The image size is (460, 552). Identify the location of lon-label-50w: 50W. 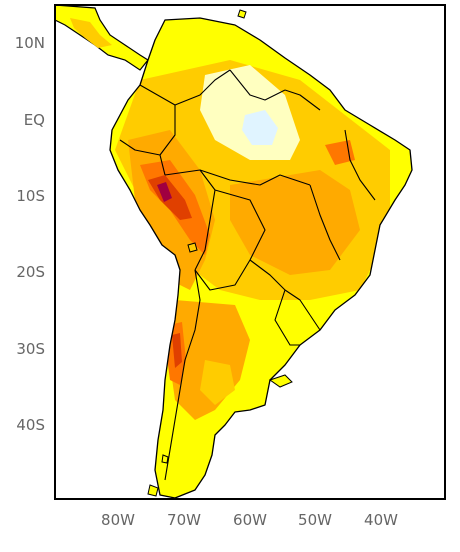
(315, 520).